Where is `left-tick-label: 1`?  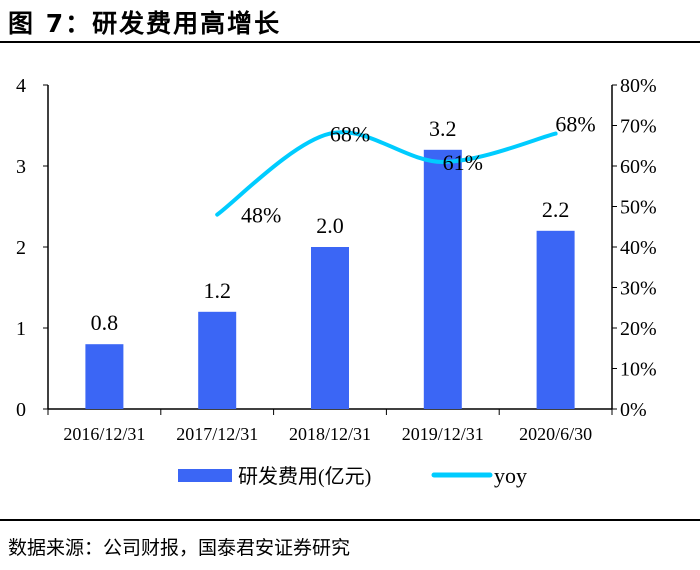 left-tick-label: 1 is located at coordinates (21, 329).